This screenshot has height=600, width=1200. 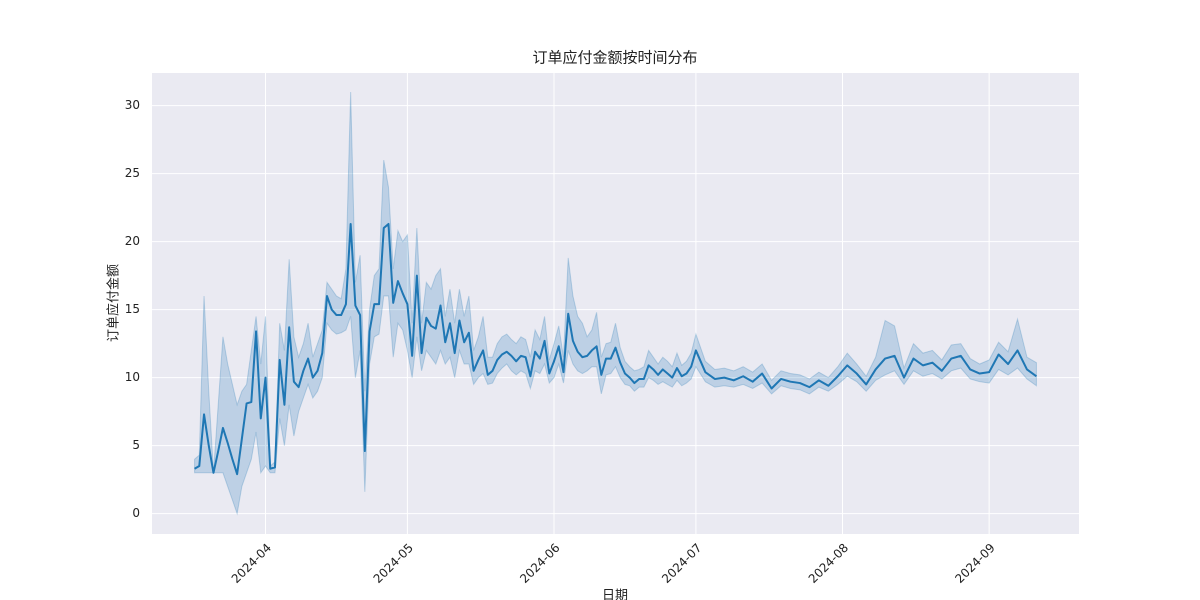 I want to click on y-tick-label: 20, so click(x=132, y=241).